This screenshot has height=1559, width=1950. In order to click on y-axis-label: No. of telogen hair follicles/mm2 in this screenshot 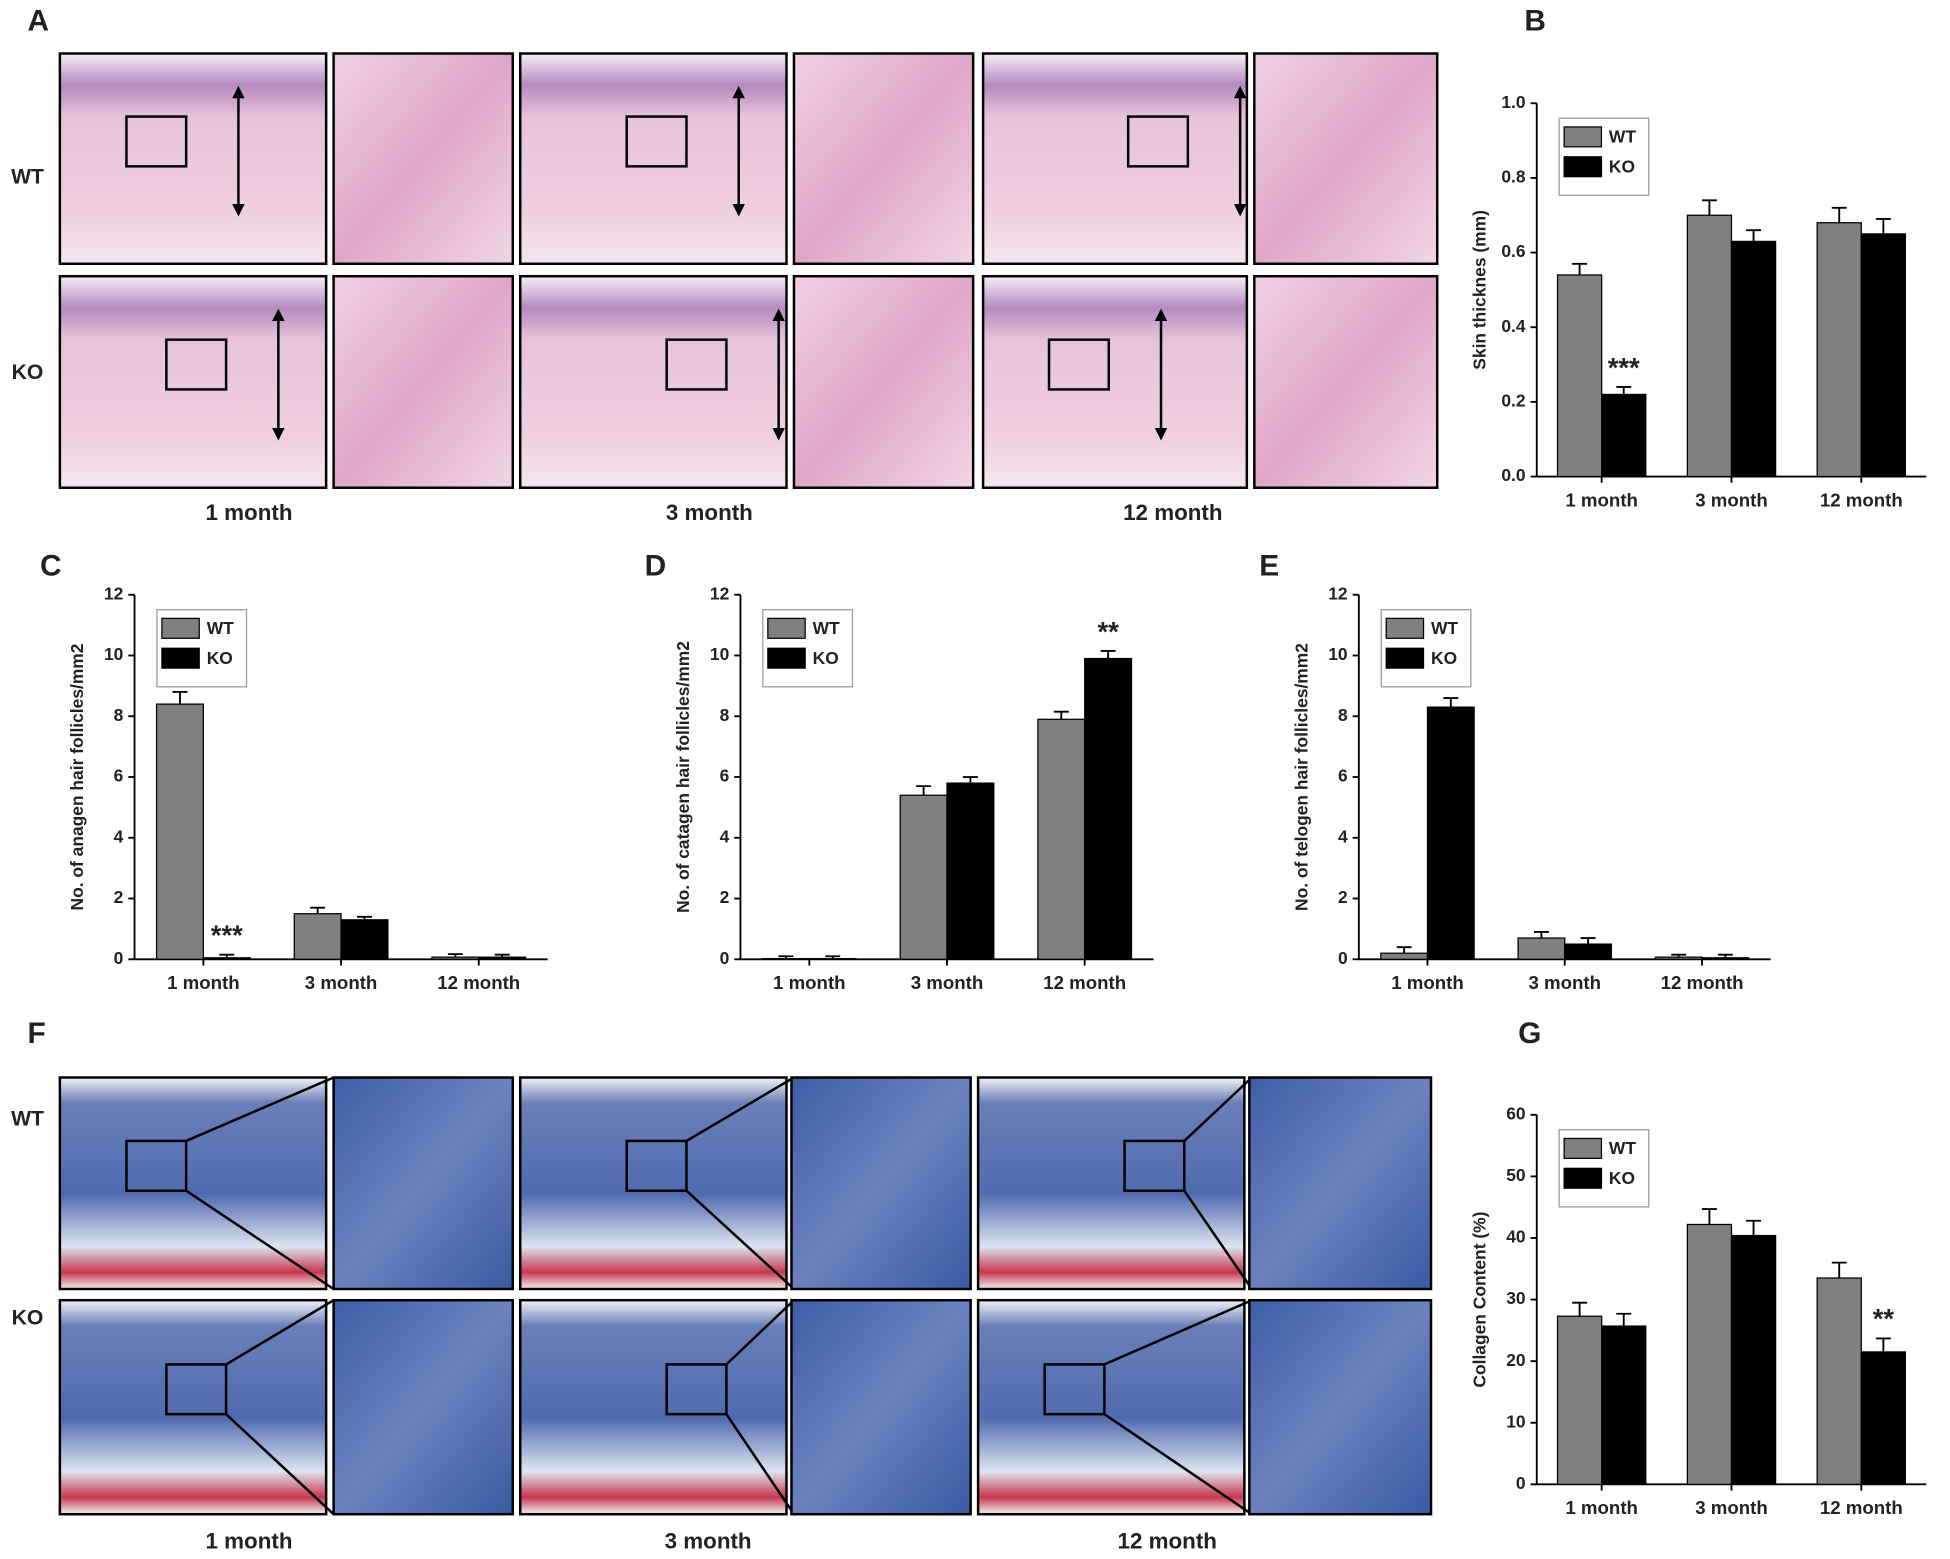, I will do `click(1301, 777)`.